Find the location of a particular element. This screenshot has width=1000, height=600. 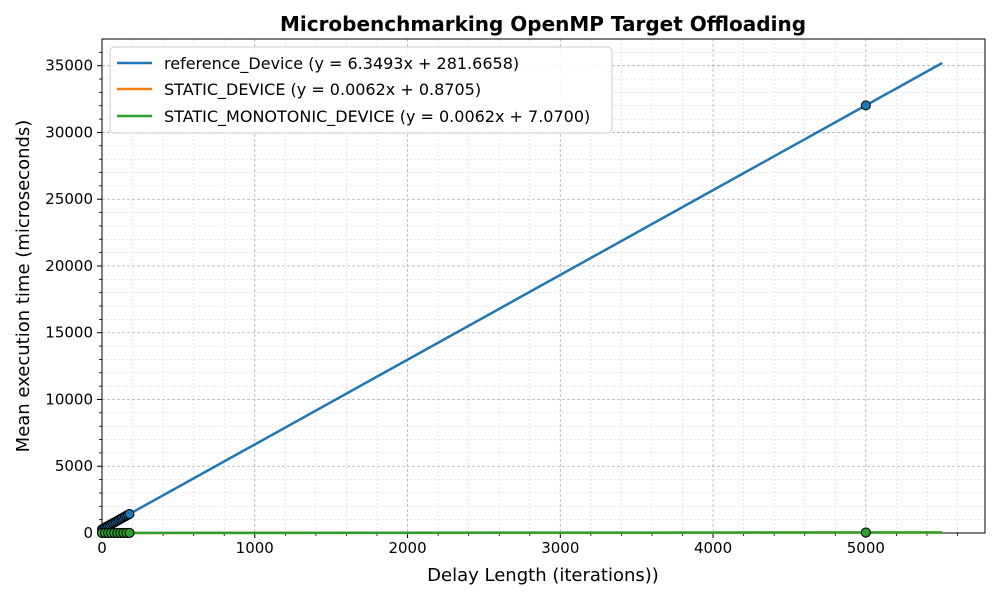

y-tick-label: 15000 is located at coordinates (69, 333).